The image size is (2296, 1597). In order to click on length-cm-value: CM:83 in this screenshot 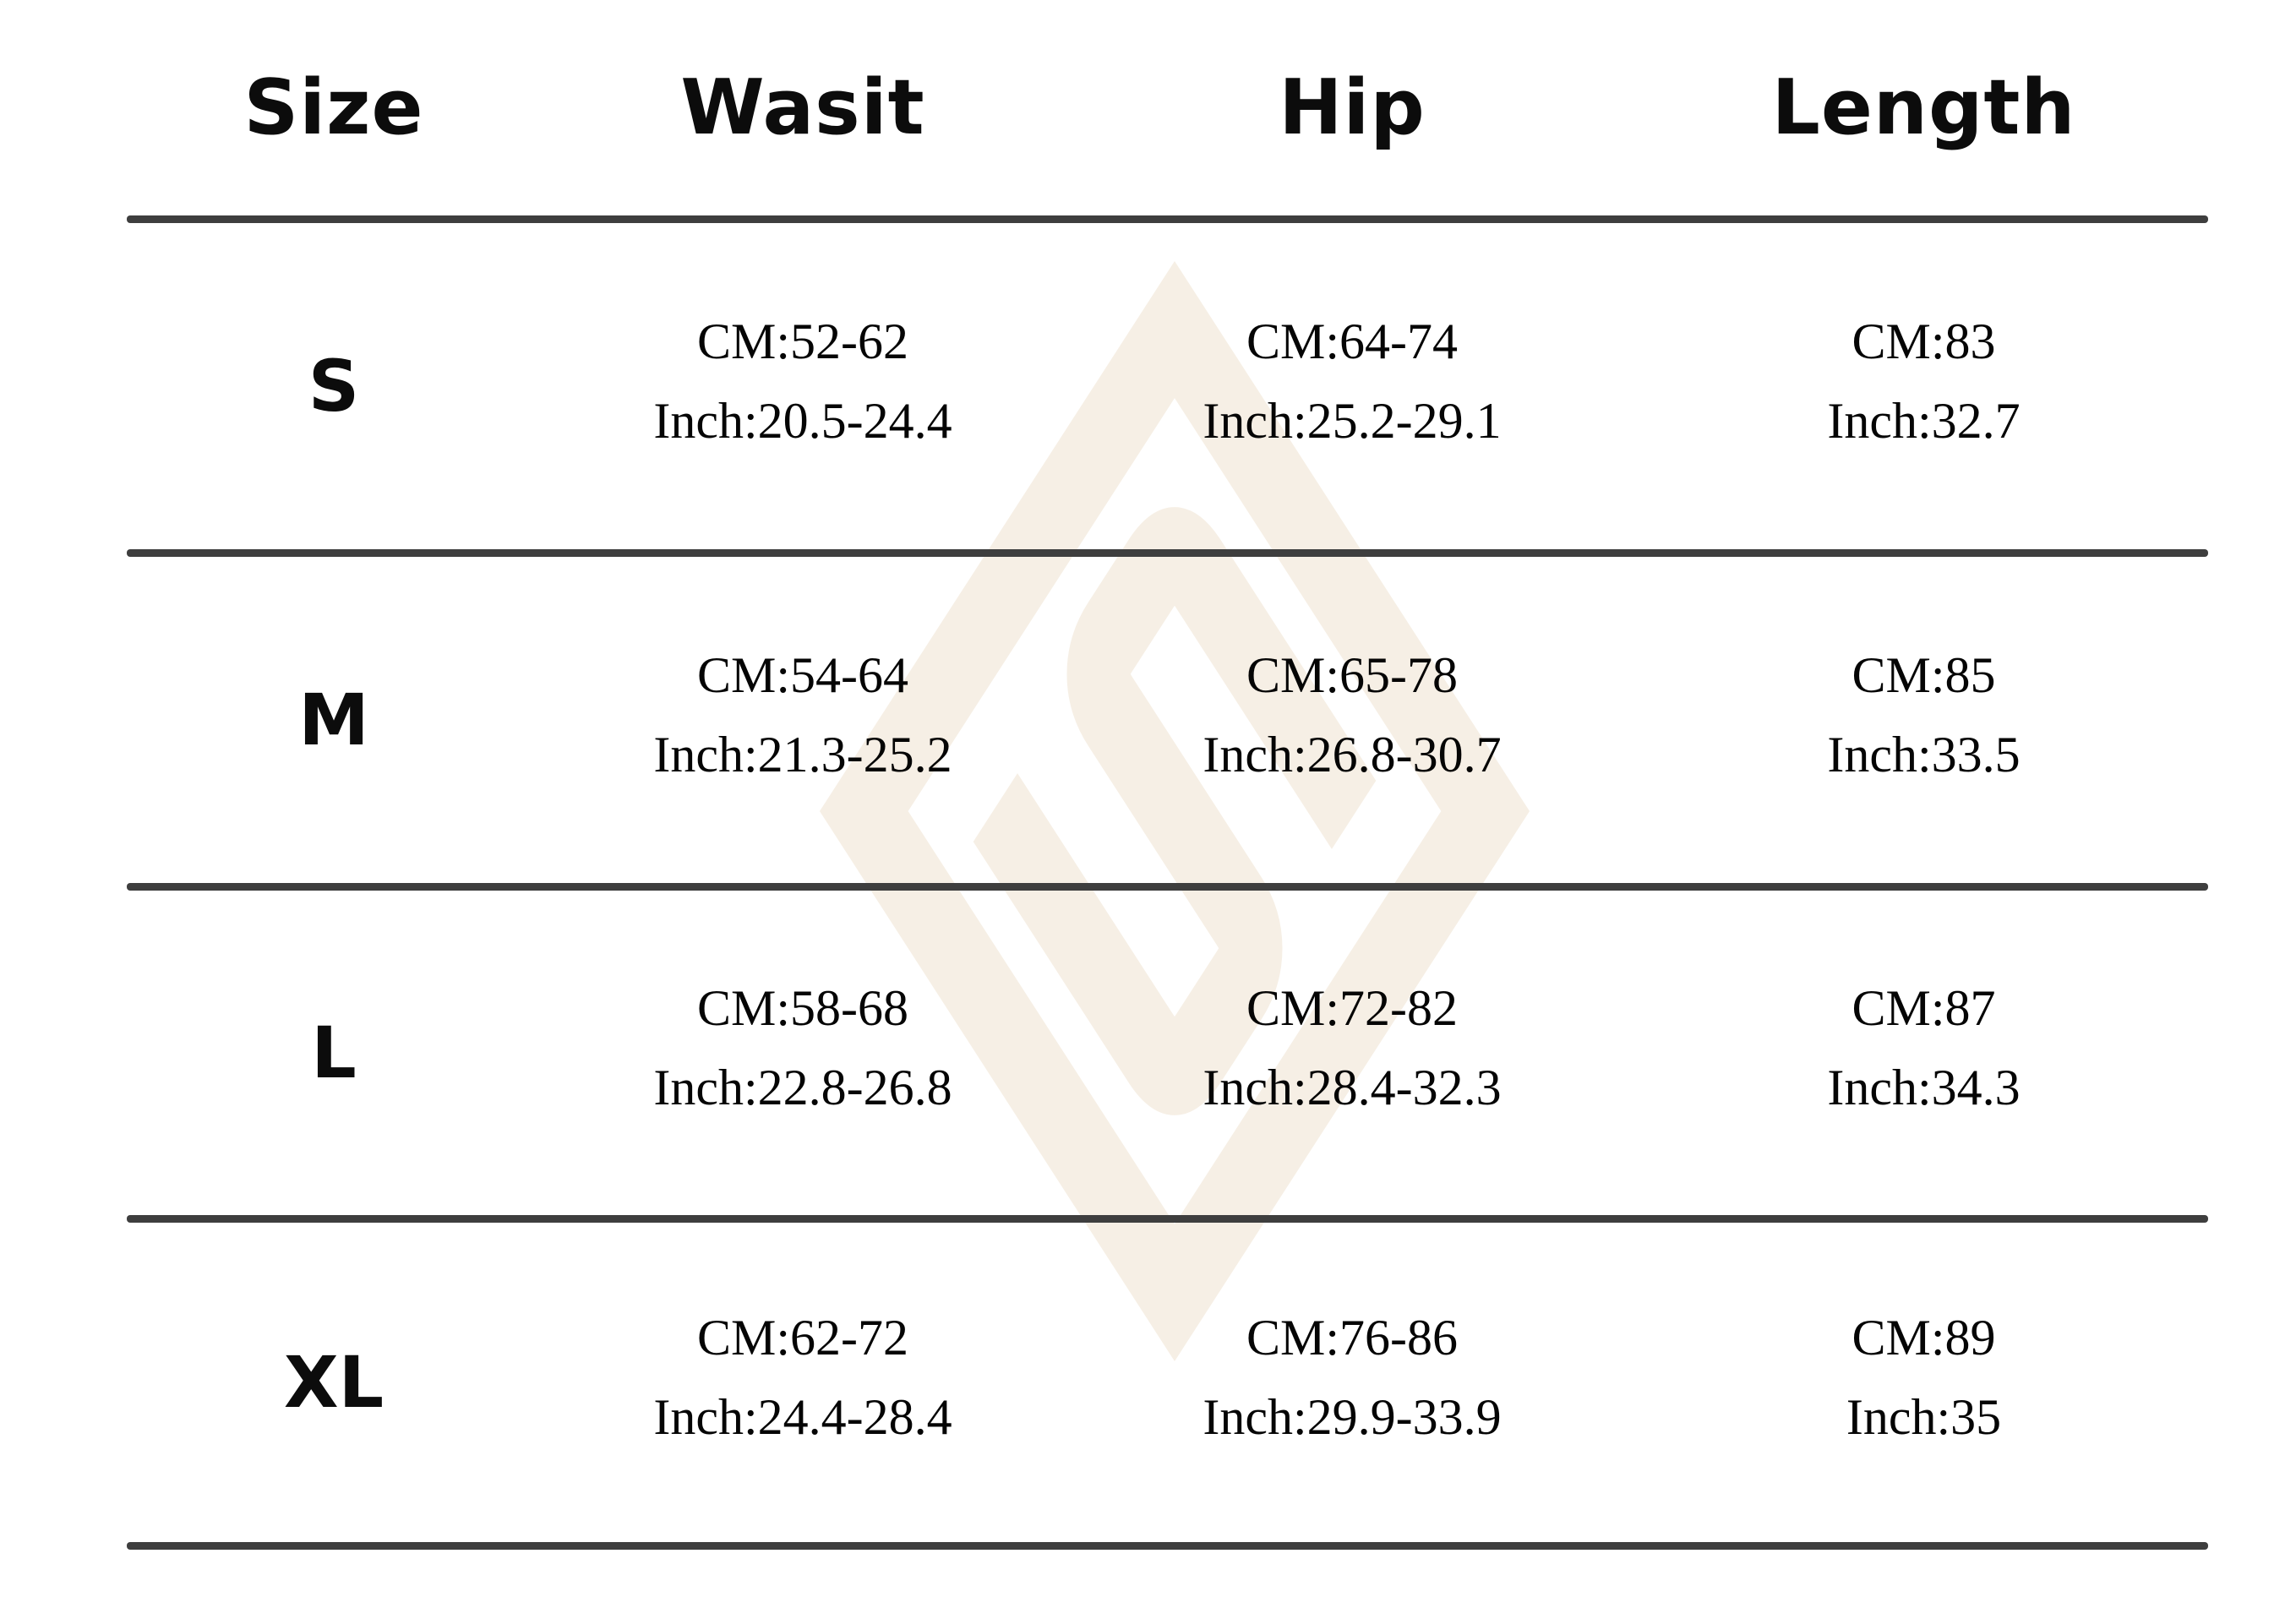, I will do `click(1924, 341)`.